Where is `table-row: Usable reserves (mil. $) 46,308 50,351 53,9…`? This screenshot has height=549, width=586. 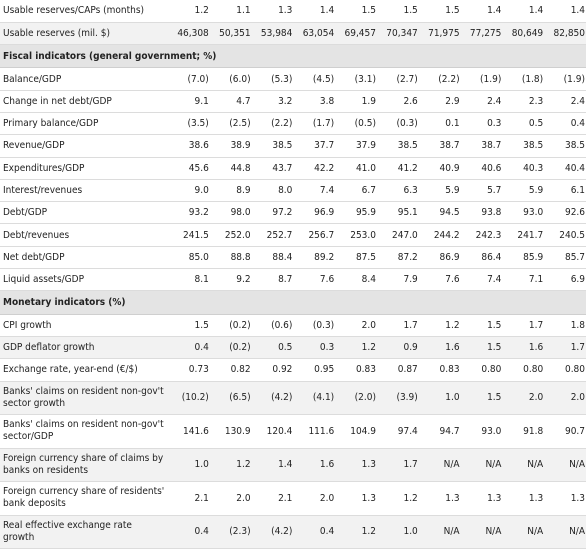
table-row: Usable reserves (mil. $) 46,308 50,351 53,9… is located at coordinates (293, 34).